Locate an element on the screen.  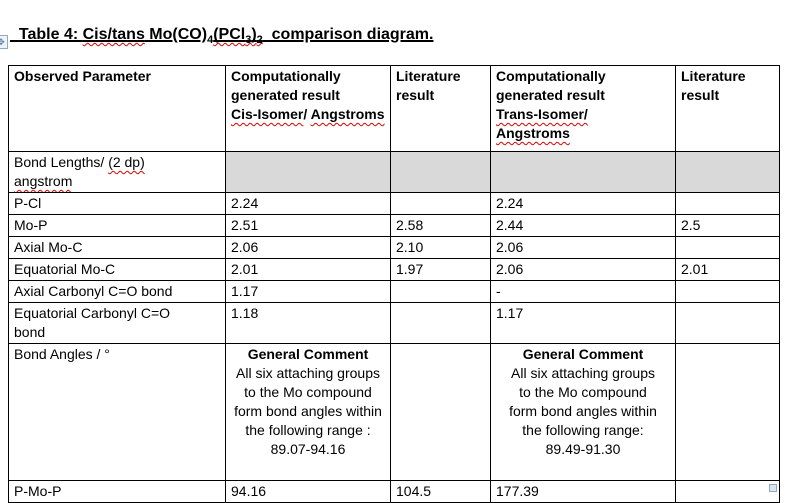
trans-value-cell: 2.44 is located at coordinates (583, 226).